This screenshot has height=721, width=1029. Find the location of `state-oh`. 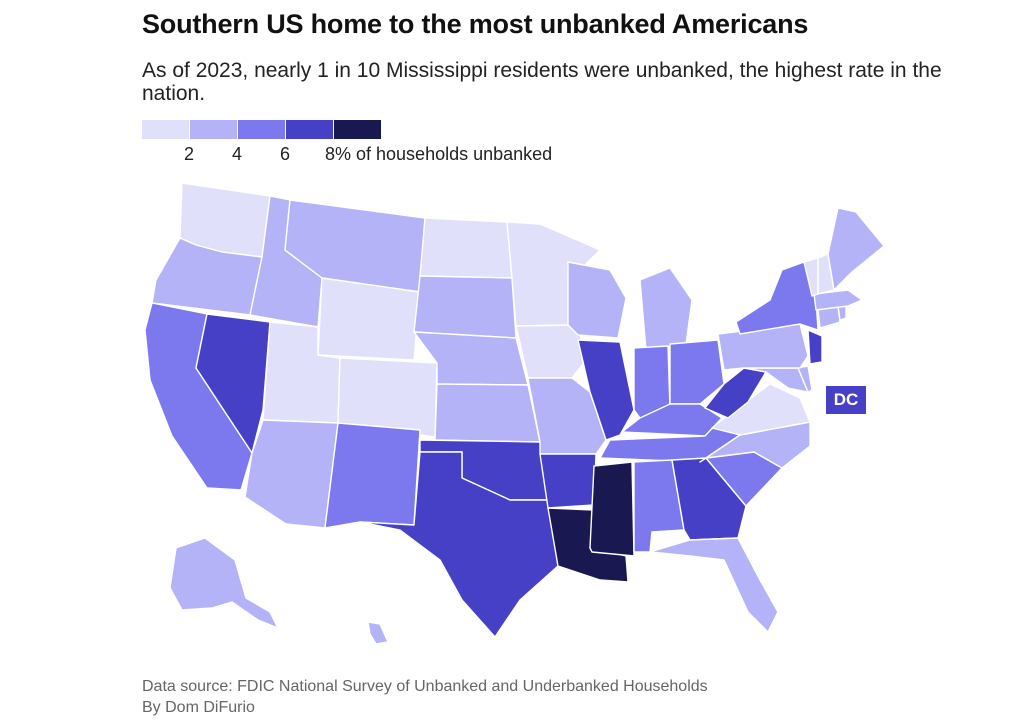

state-oh is located at coordinates (697, 372).